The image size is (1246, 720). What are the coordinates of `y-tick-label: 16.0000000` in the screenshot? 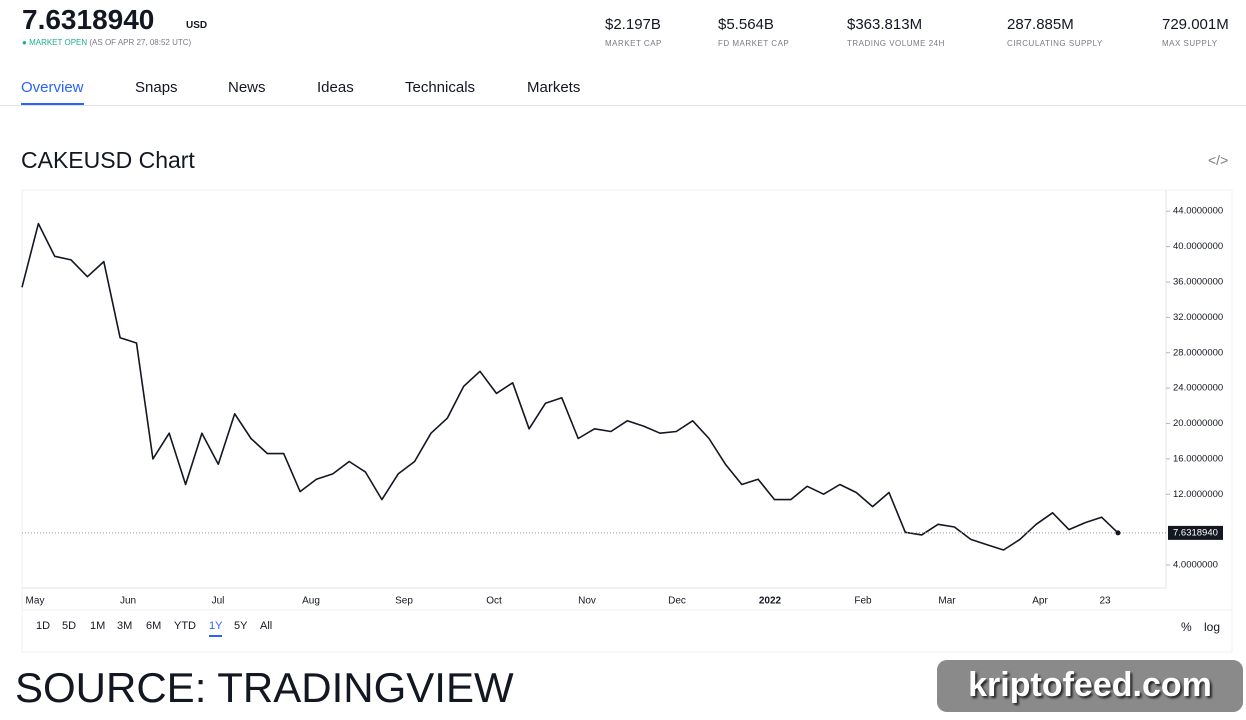 It's located at (1198, 458).